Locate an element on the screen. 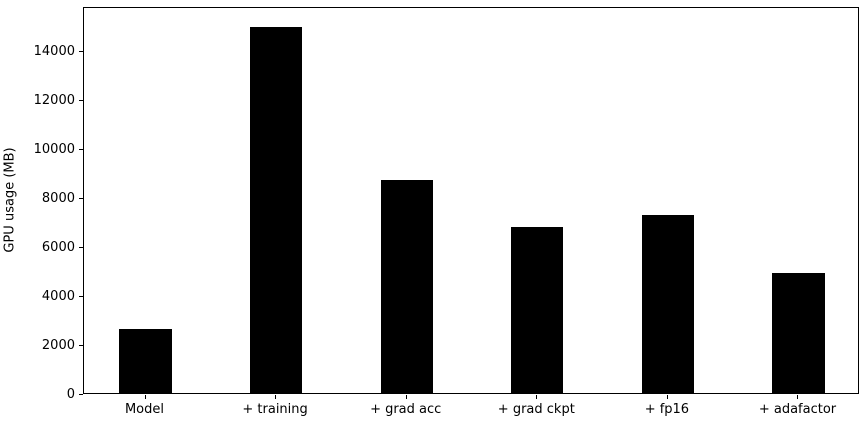  y-tick-label: 10000 is located at coordinates (54, 150).